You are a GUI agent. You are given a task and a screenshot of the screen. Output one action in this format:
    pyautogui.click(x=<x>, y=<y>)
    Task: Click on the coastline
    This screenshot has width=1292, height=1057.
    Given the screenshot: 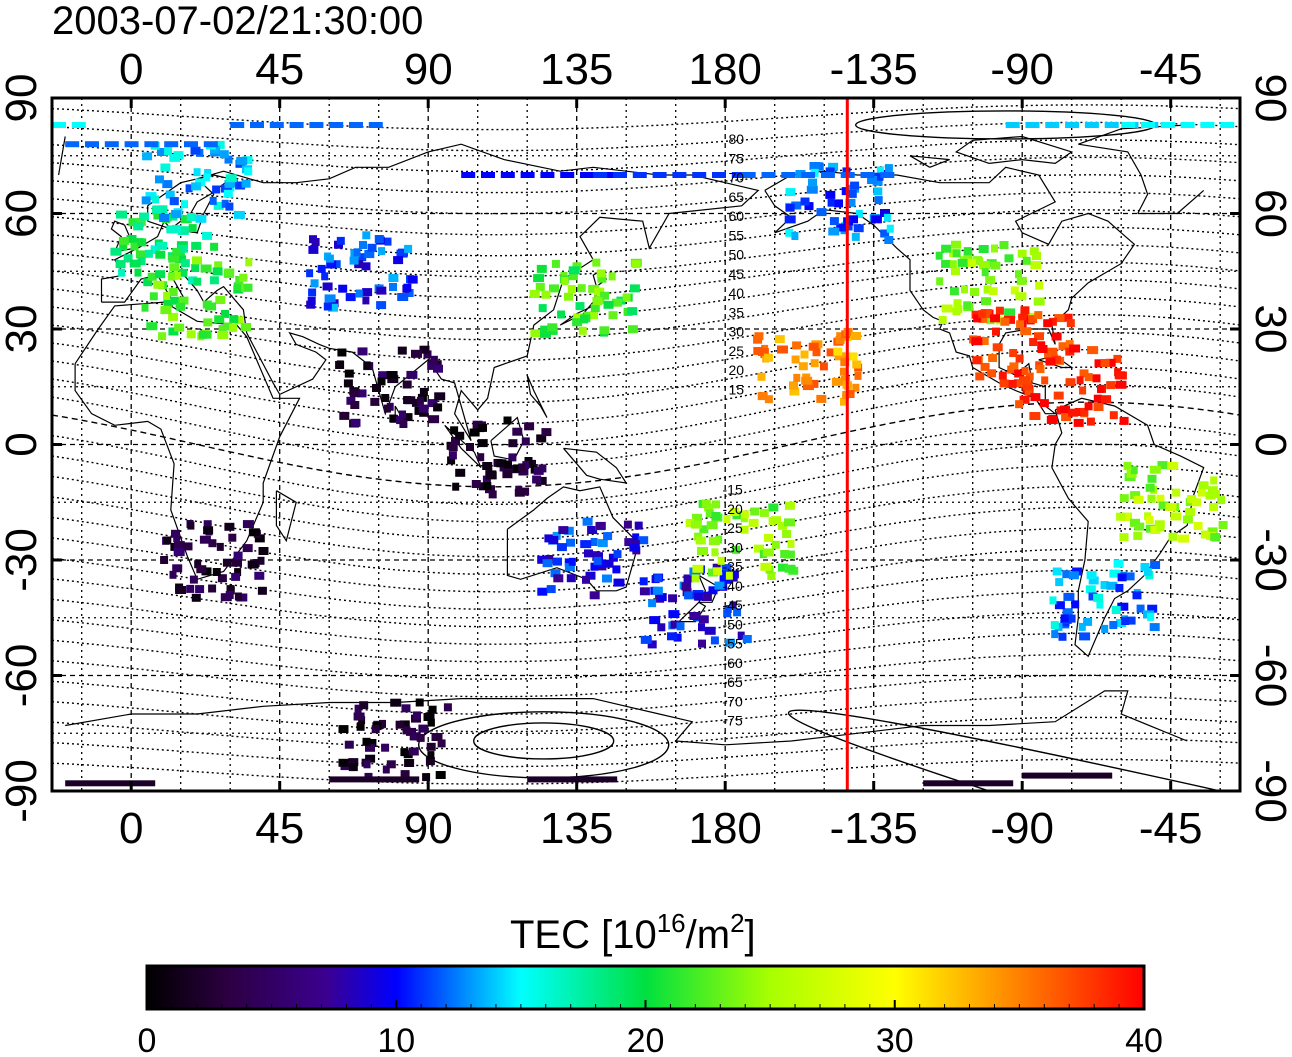 What is the action you would take?
    pyautogui.click(x=929, y=161)
    